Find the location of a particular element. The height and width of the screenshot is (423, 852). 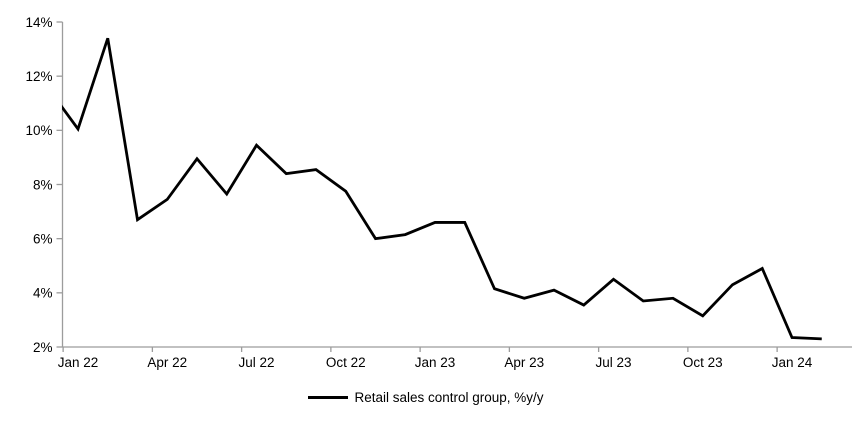

legend: Retail sales control group, %y/y is located at coordinates (426, 397).